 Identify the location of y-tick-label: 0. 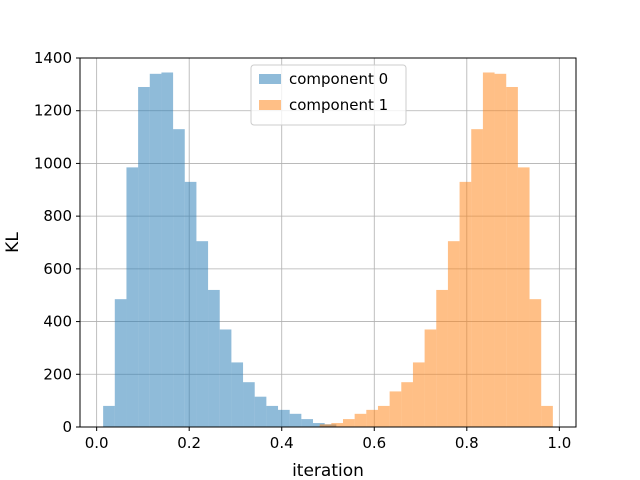
(67, 427).